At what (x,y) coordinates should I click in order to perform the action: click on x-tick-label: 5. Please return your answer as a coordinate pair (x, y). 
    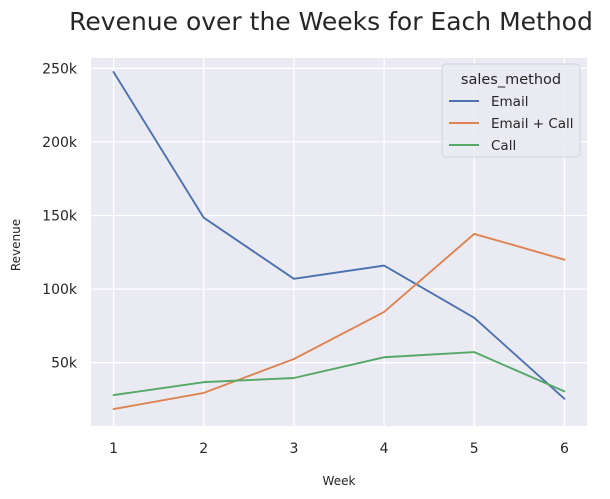
    Looking at the image, I should click on (474, 449).